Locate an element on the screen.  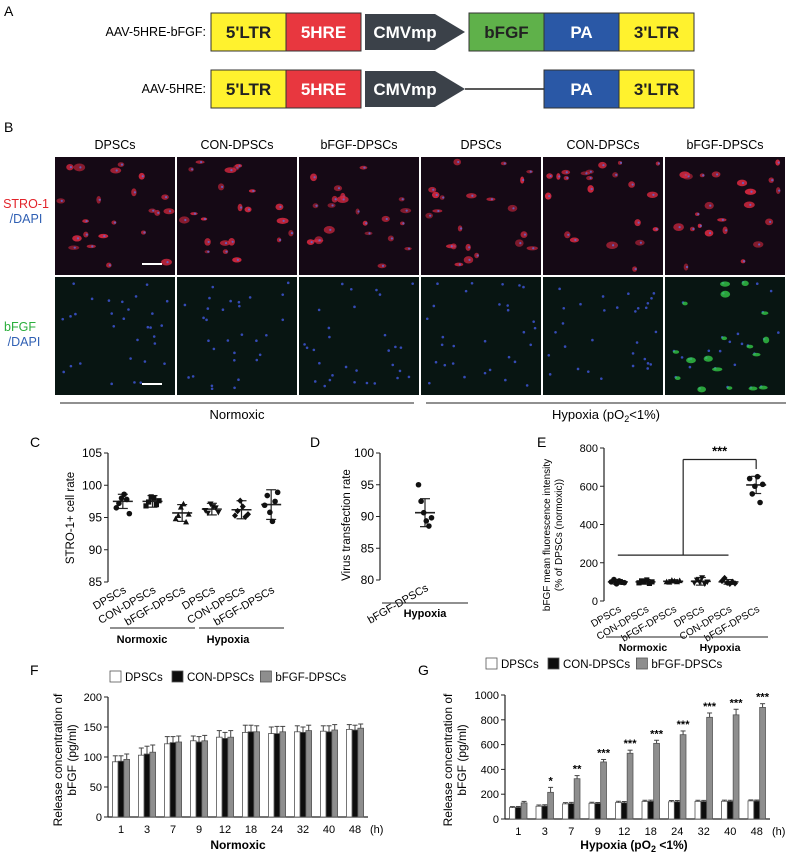
chart-g-xlabel-sub: 2 is located at coordinates (653, 848).